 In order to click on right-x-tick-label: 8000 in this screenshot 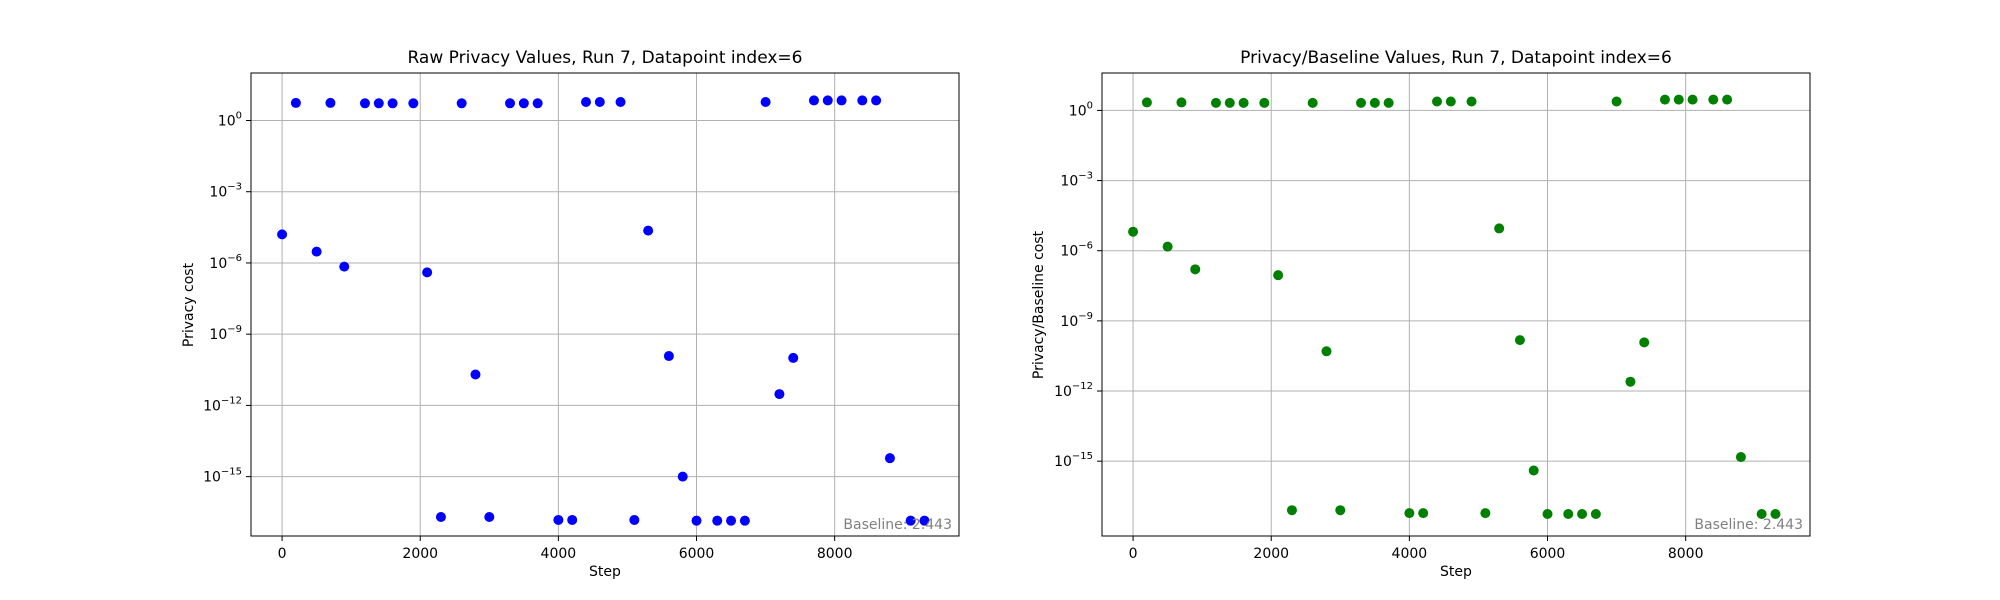, I will do `click(1686, 554)`.